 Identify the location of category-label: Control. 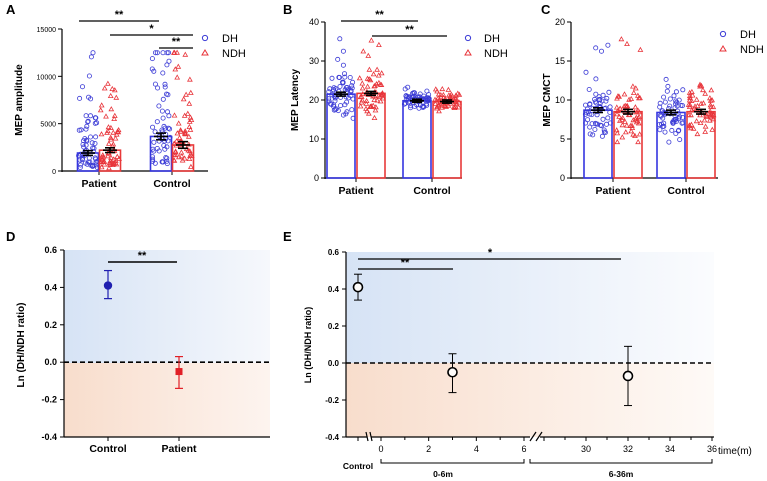
(171, 184).